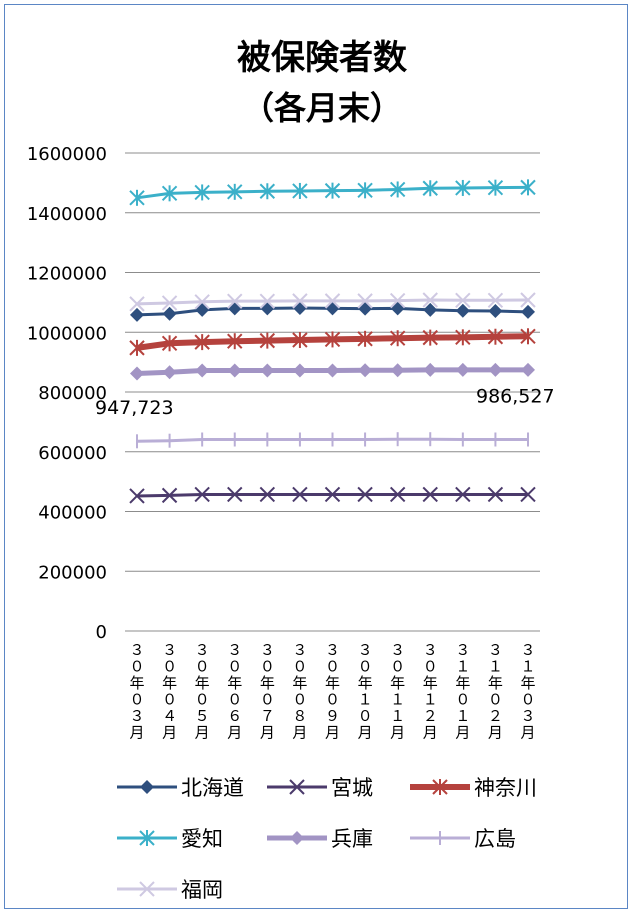  Describe the element at coordinates (202, 890) in the screenshot. I see `legend-label: 福岡` at that location.